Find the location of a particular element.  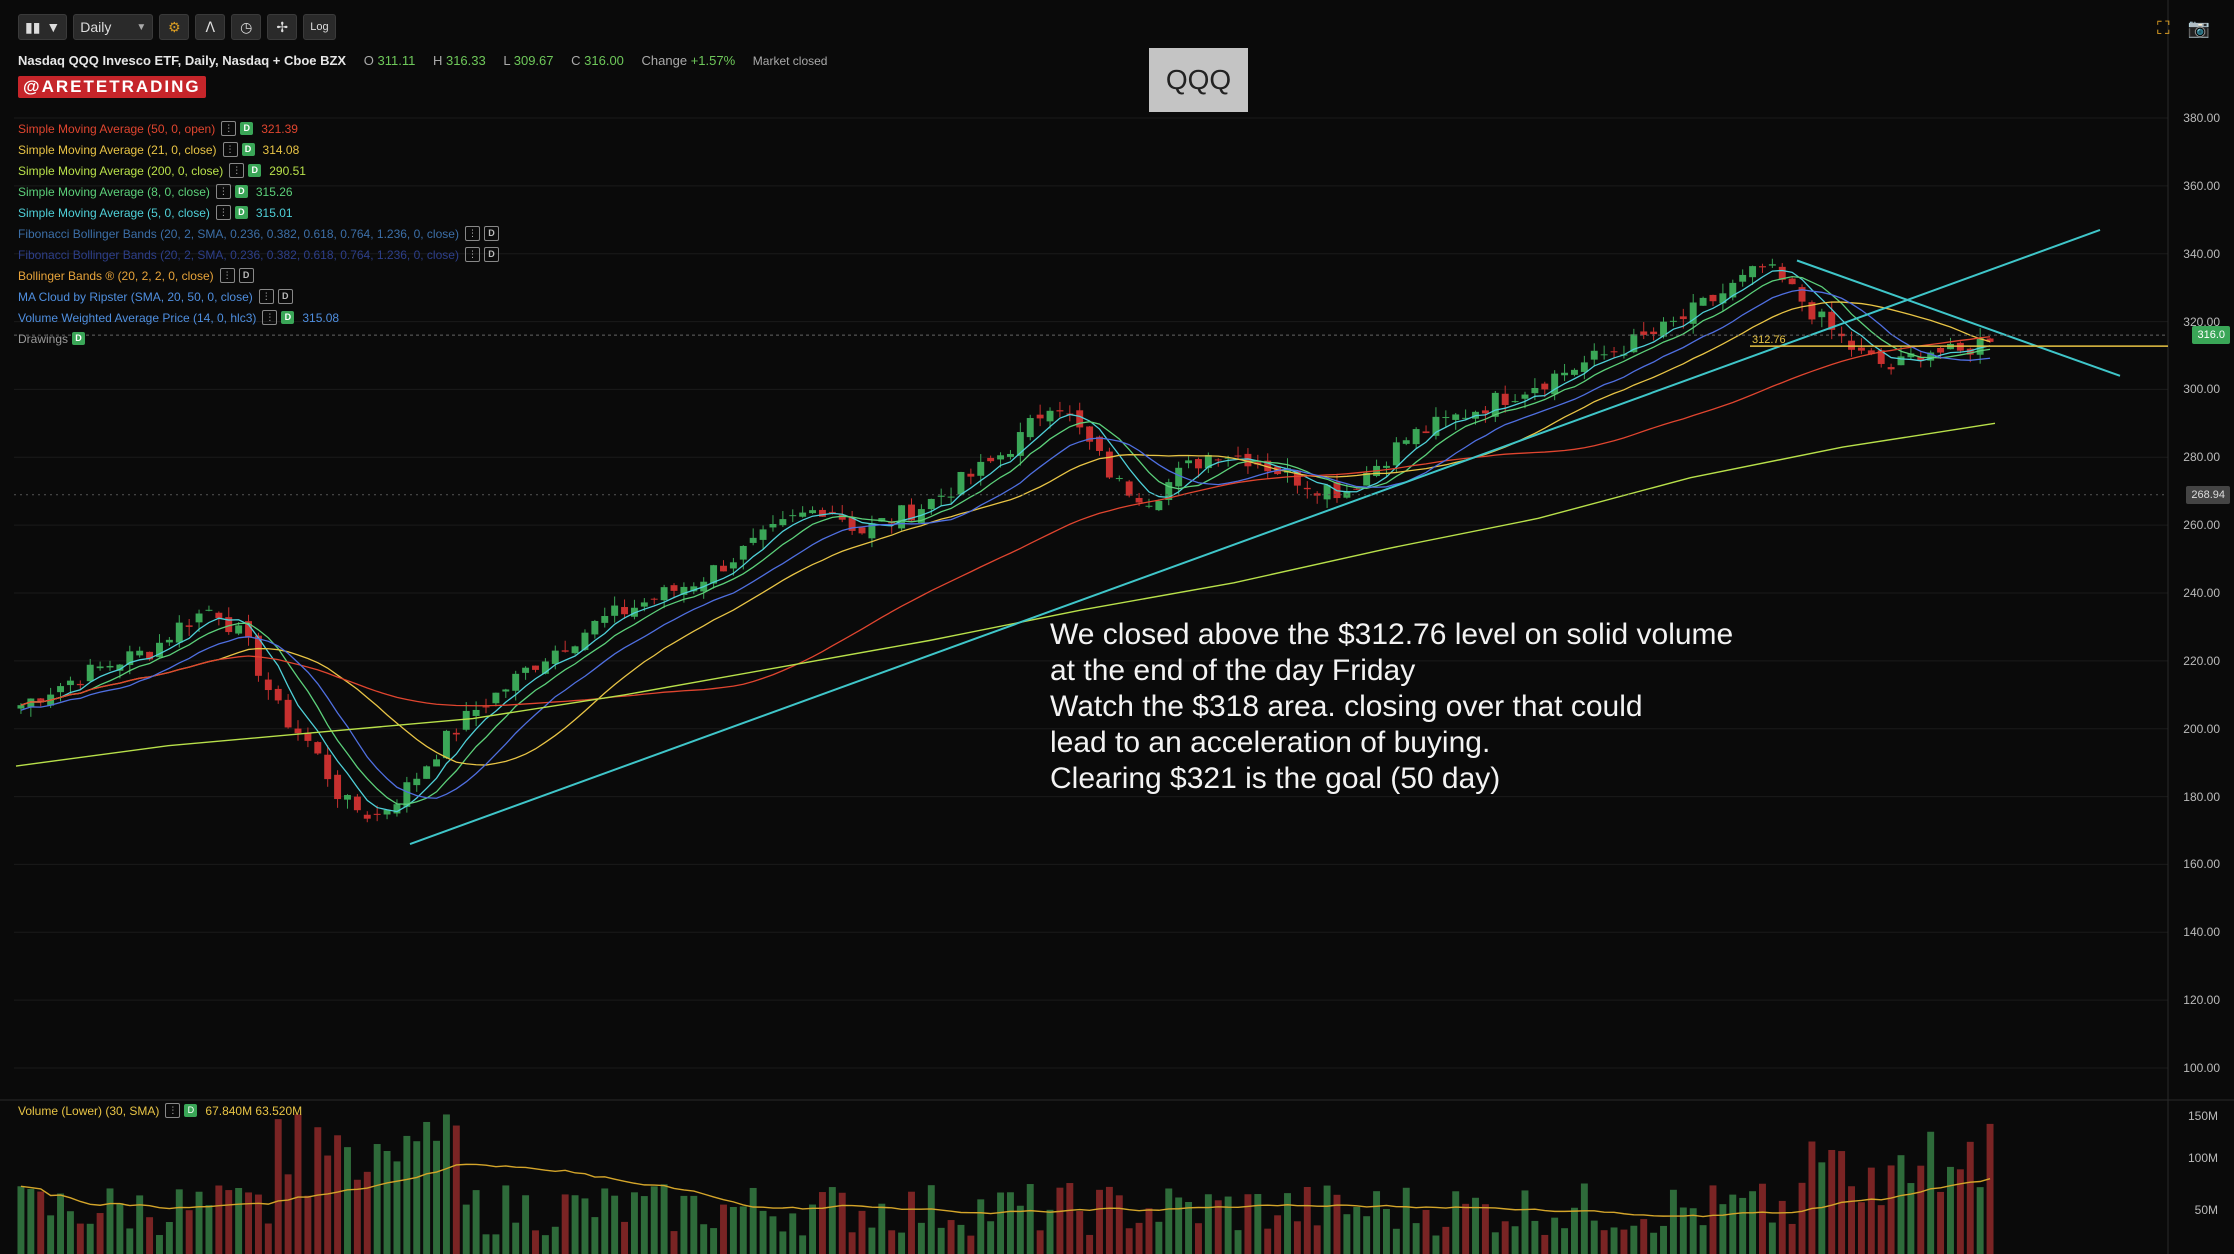

level-label: 312.76 is located at coordinates (1769, 340).